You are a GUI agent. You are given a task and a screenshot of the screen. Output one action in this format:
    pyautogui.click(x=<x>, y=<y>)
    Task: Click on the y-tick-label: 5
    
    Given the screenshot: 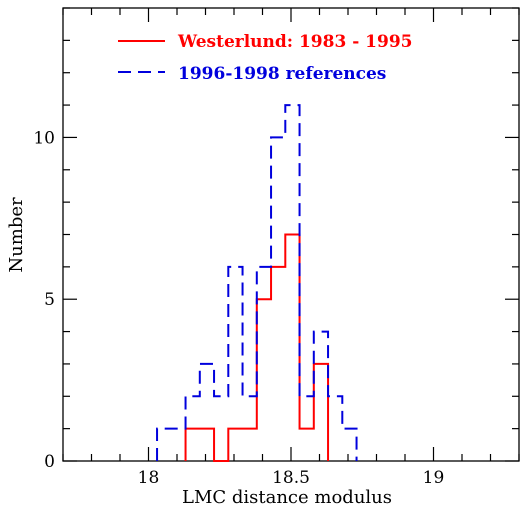 What is the action you would take?
    pyautogui.click(x=49, y=300)
    